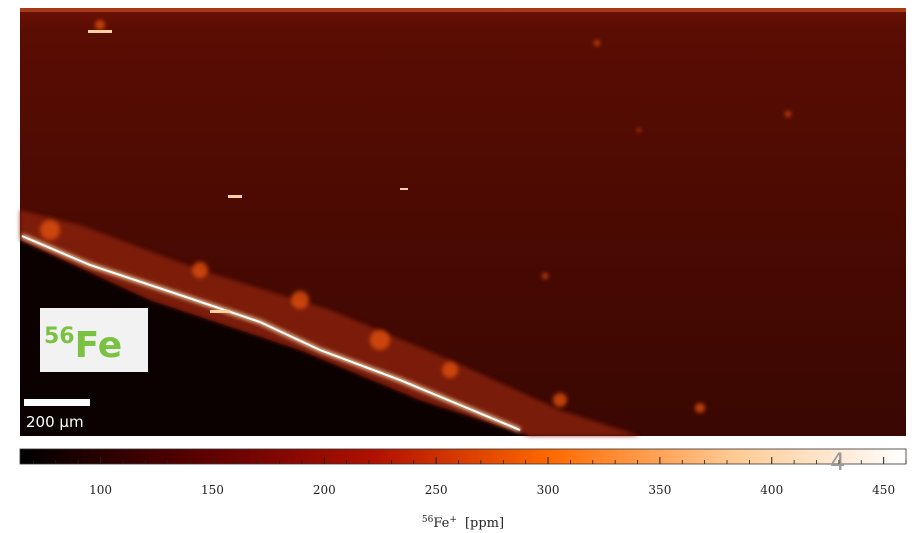 This screenshot has height=533, width=919. What do you see at coordinates (463, 456) in the screenshot?
I see `colorbar` at bounding box center [463, 456].